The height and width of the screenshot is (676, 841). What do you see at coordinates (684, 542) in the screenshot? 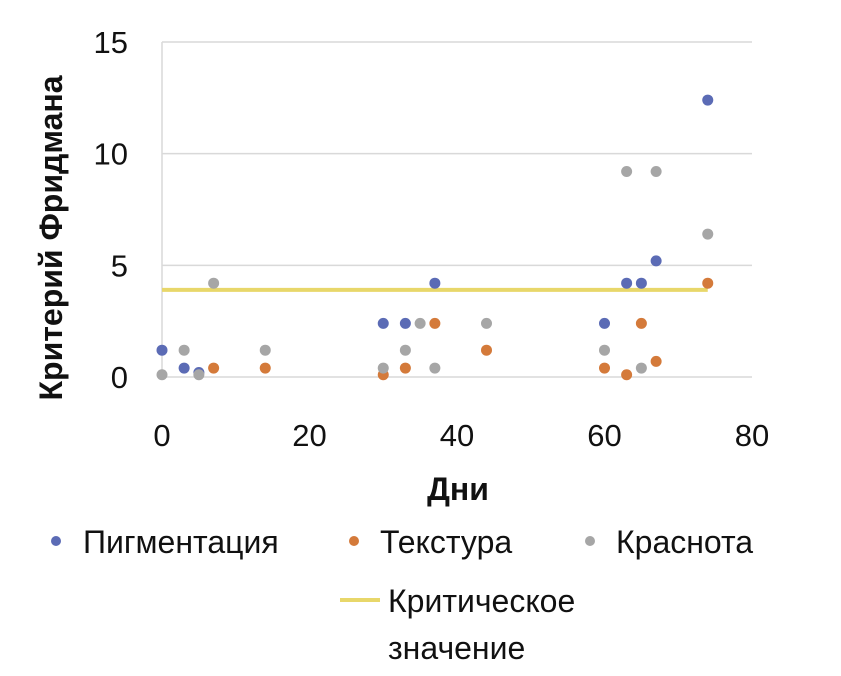
I see `legend-label-redness: Краснота` at bounding box center [684, 542].